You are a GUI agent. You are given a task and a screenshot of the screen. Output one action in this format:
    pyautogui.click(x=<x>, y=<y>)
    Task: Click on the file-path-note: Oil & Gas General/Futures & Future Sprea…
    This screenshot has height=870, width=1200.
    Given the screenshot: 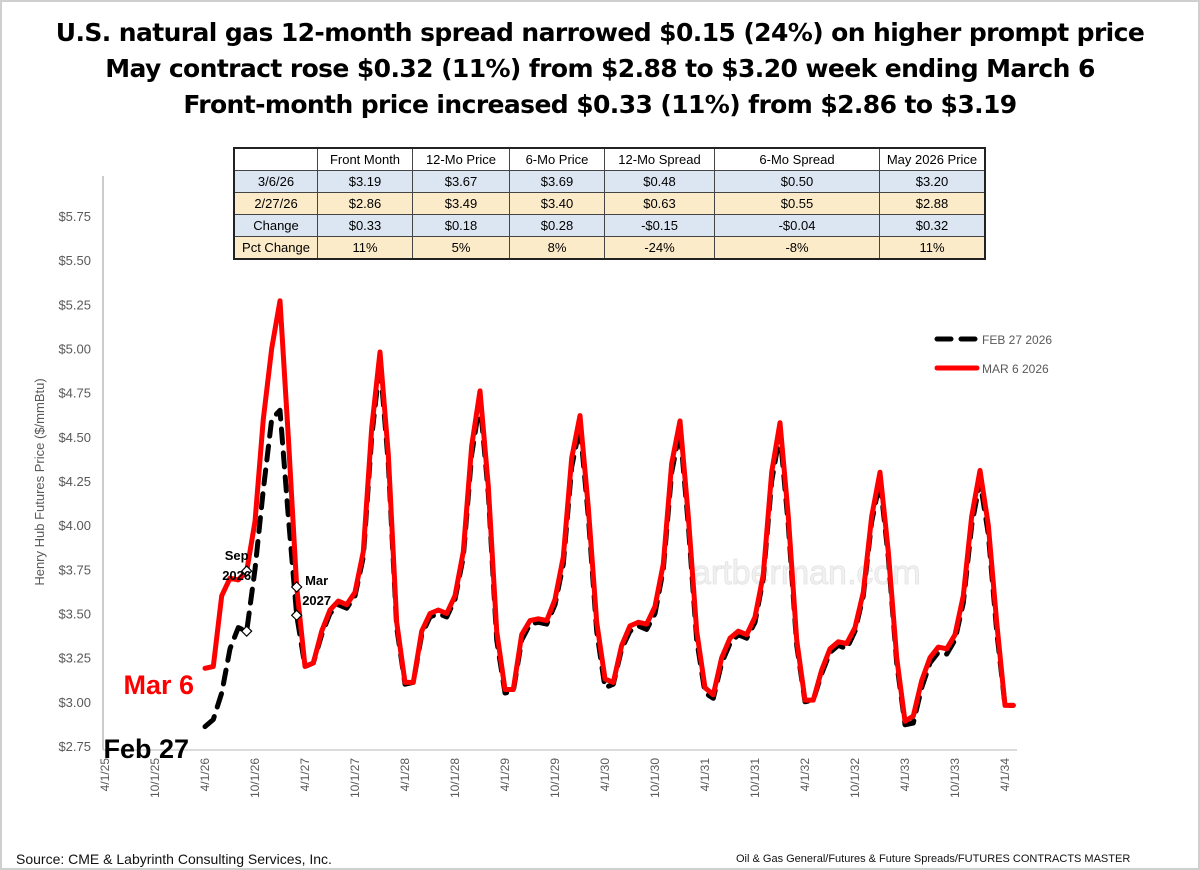 What is the action you would take?
    pyautogui.click(x=933, y=859)
    